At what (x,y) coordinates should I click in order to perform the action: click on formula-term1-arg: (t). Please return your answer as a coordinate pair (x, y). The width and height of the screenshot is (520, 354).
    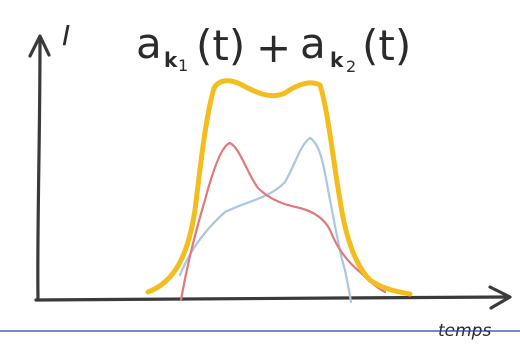
    Looking at the image, I should click on (220, 45).